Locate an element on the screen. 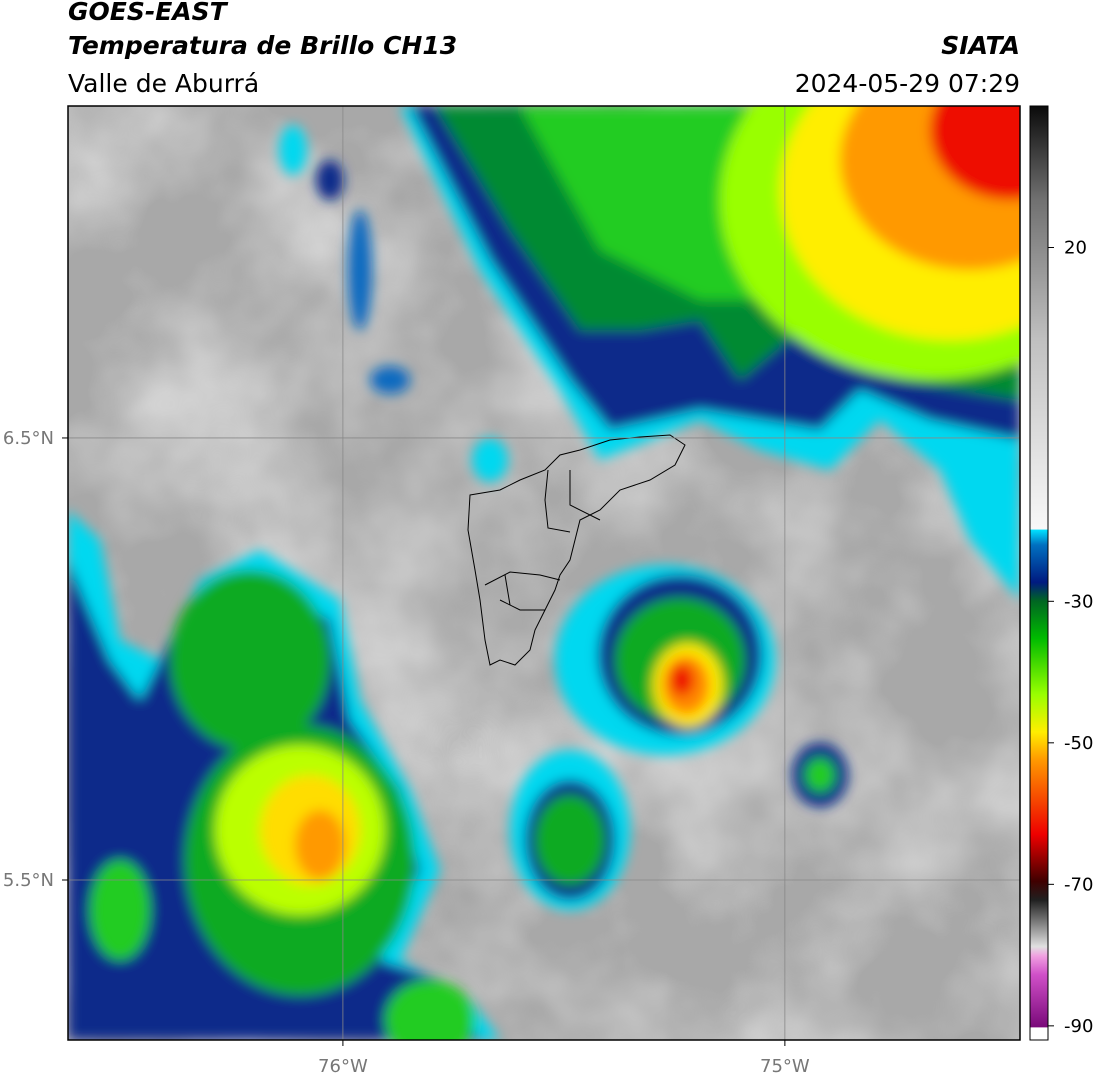 The width and height of the screenshot is (1094, 1078). colorbar is located at coordinates (1039, 573).